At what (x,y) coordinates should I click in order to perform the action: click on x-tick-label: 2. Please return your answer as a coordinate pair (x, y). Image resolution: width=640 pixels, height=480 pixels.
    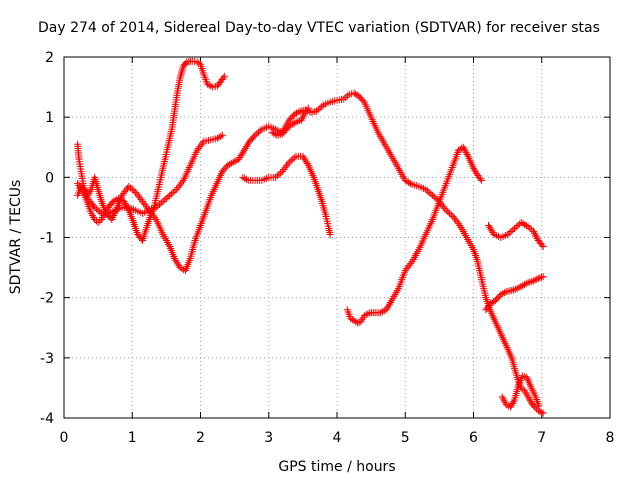
    Looking at the image, I should click on (200, 438).